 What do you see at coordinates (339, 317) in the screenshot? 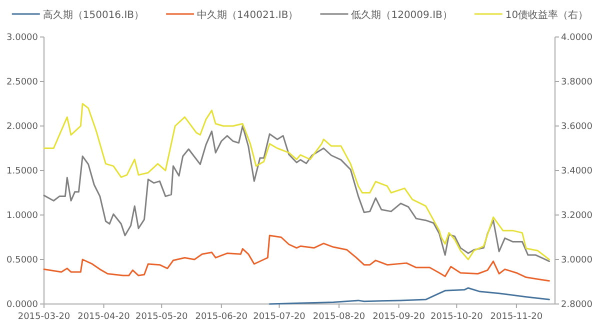
I see `x-tick-label: 2015-08-20` at bounding box center [339, 317].